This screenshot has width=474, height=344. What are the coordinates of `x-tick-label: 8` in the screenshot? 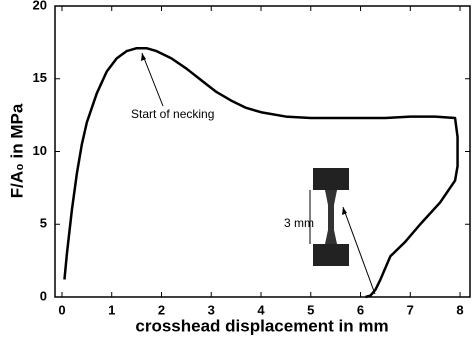 It's located at (459, 309).